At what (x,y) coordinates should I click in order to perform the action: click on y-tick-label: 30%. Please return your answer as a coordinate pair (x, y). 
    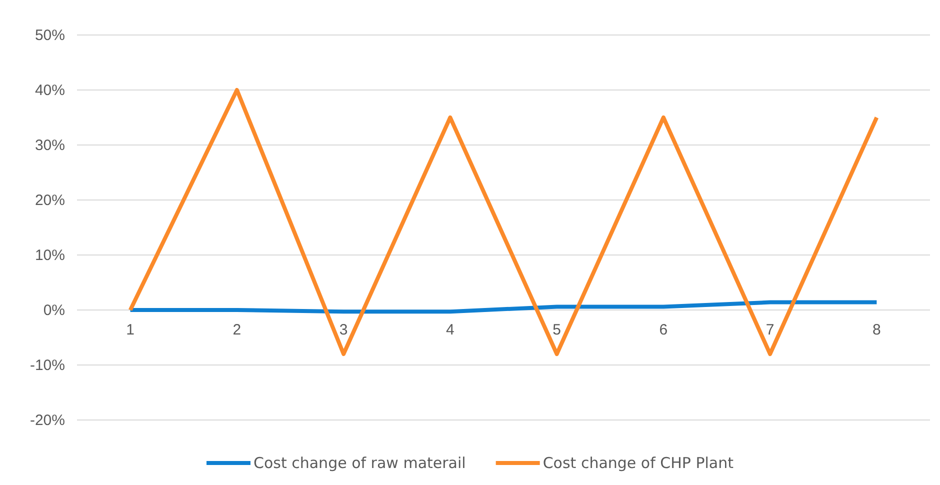
    Looking at the image, I should click on (49, 145).